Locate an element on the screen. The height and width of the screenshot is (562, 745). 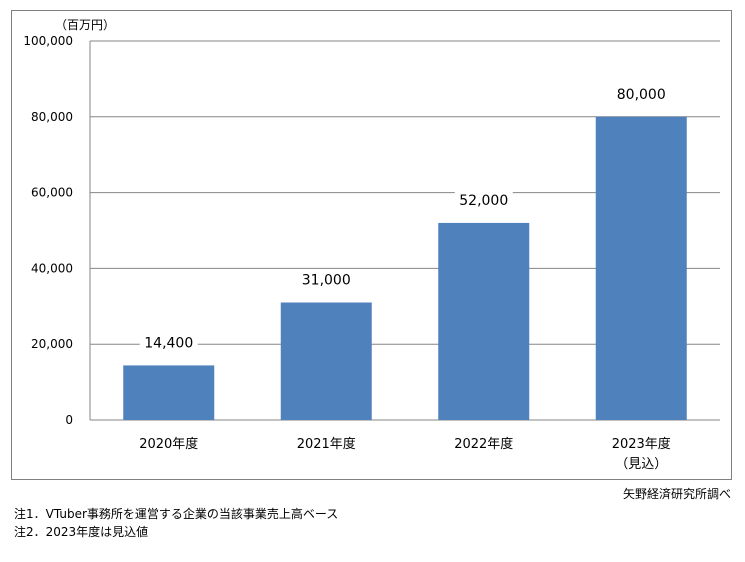
y-tick-label: 100,000 is located at coordinates (48, 41).